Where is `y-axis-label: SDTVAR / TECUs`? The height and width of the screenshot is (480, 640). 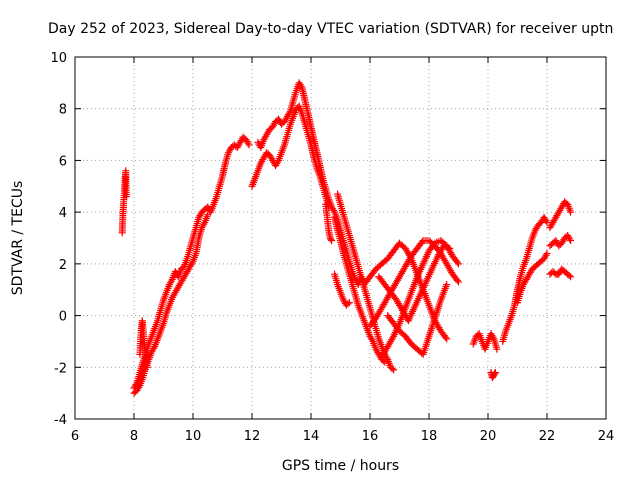 y-axis-label: SDTVAR / TECUs is located at coordinates (18, 238).